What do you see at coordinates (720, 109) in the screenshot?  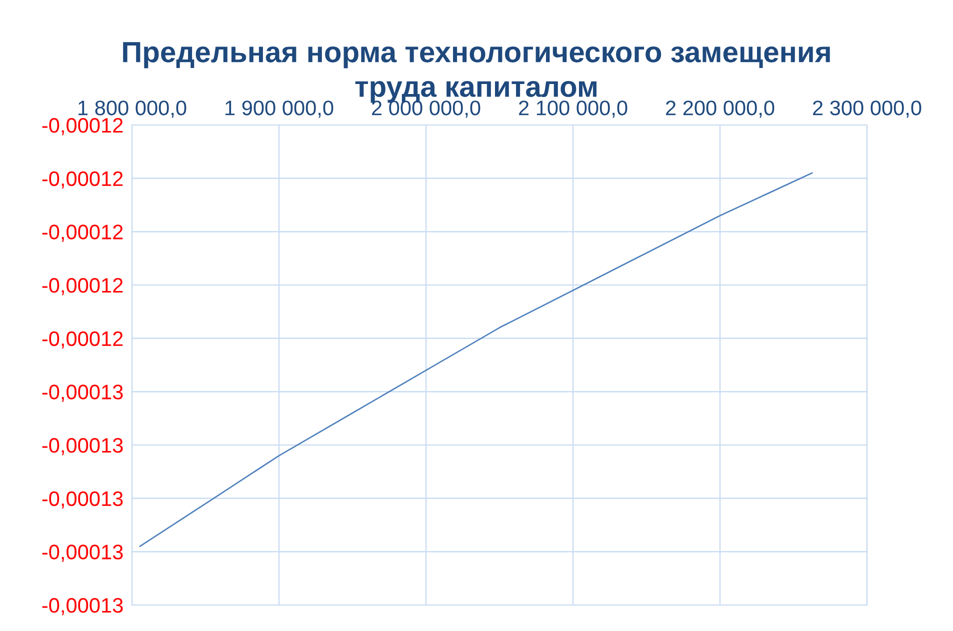 I see `x-tick-label: 2 200 000,0` at bounding box center [720, 109].